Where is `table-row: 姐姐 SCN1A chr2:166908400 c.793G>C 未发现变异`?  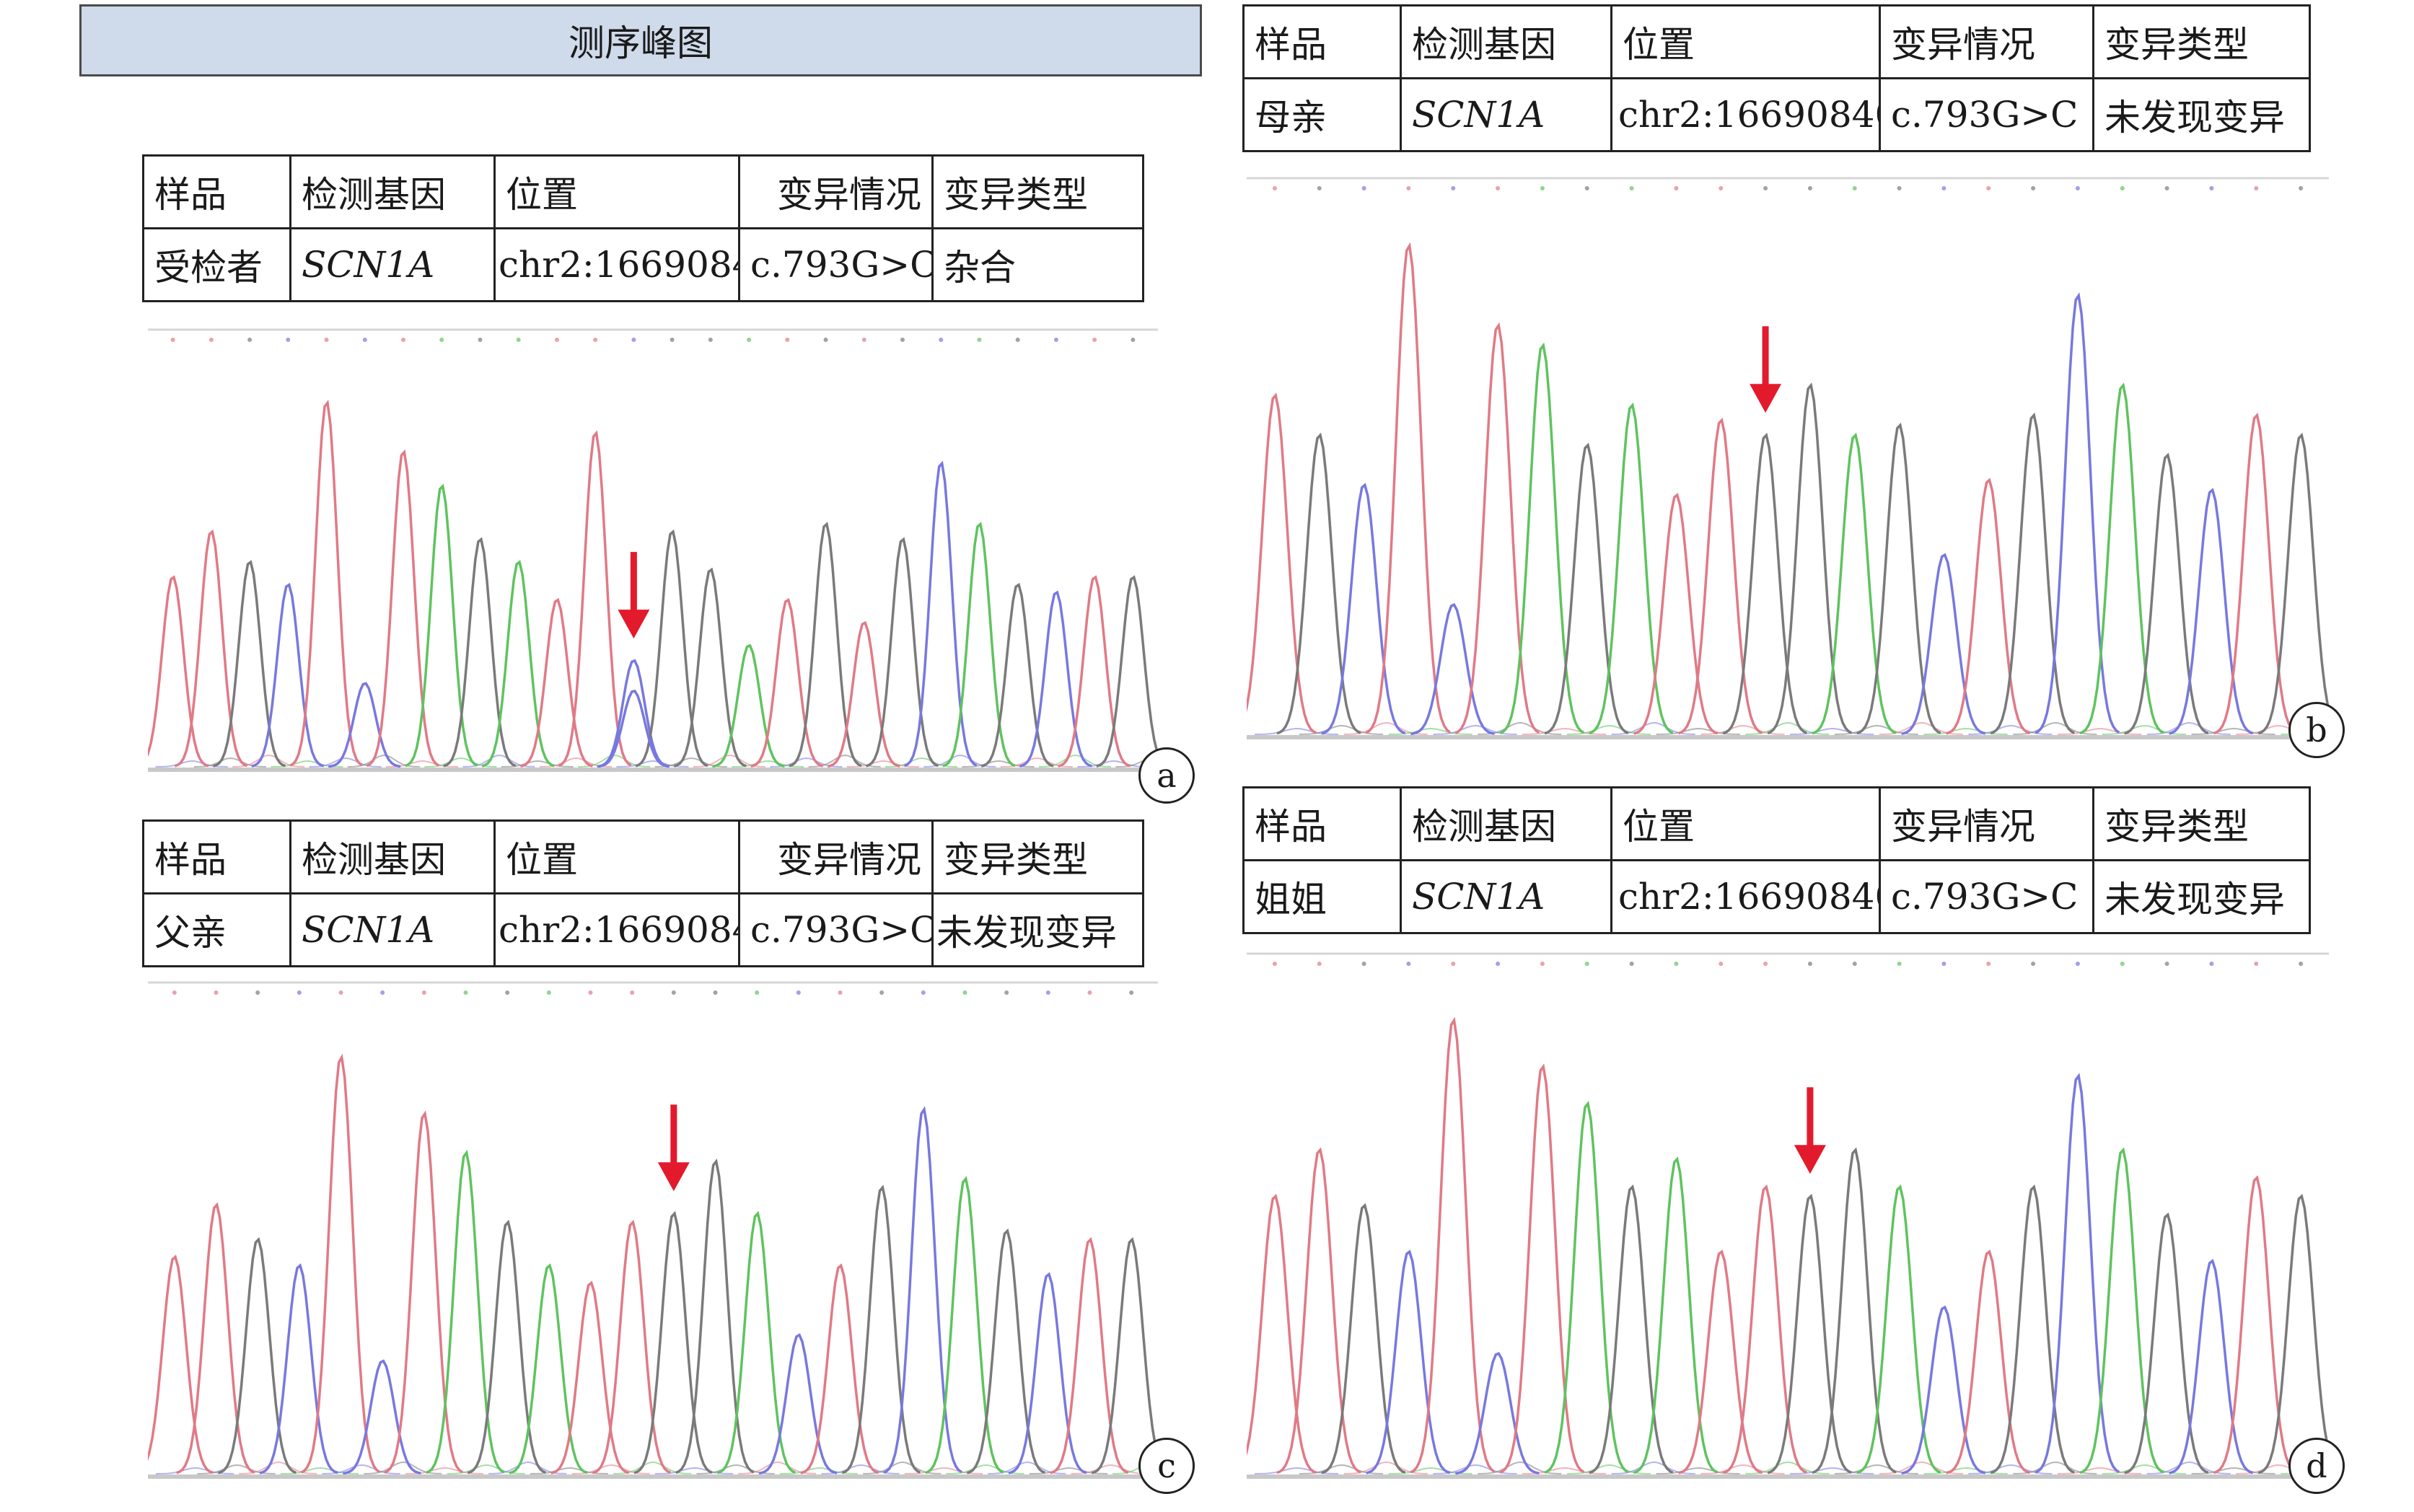
table-row: 姐姐 SCN1A chr2:166908400 c.793G>C 未发现变异 is located at coordinates (1776, 896).